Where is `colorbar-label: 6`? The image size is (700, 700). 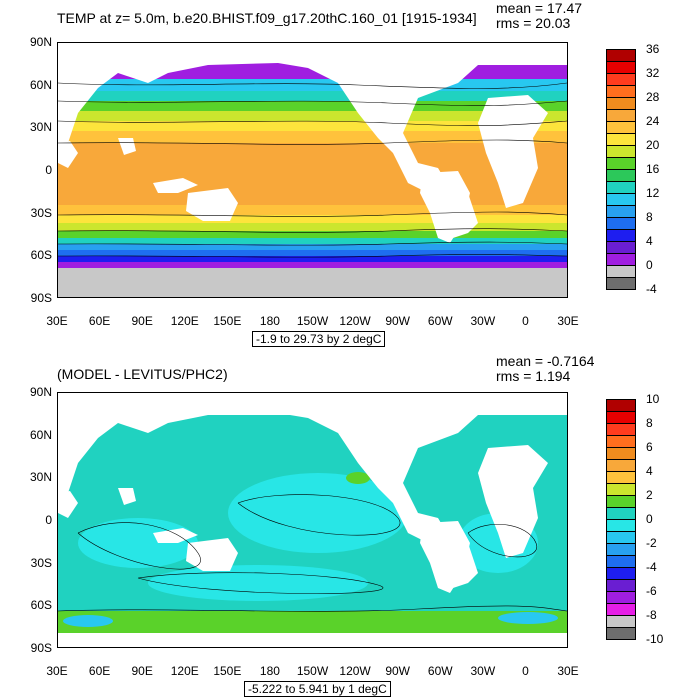
colorbar-label: 6 is located at coordinates (649, 447).